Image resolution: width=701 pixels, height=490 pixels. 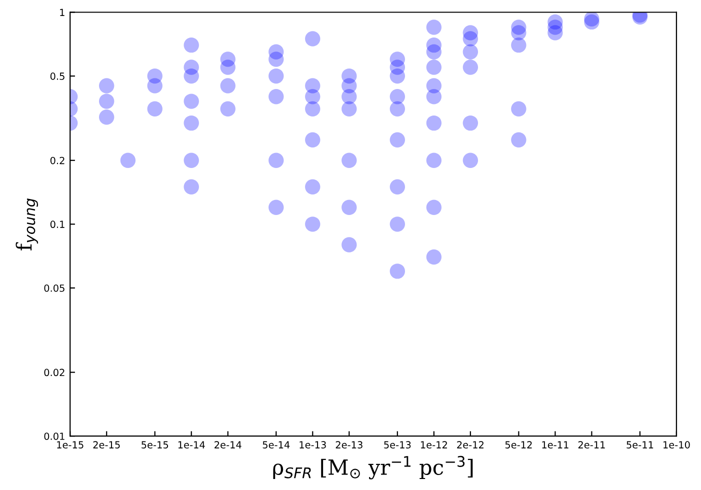 What do you see at coordinates (228, 444) in the screenshot?
I see `x-tick-label: 2e-14` at bounding box center [228, 444].